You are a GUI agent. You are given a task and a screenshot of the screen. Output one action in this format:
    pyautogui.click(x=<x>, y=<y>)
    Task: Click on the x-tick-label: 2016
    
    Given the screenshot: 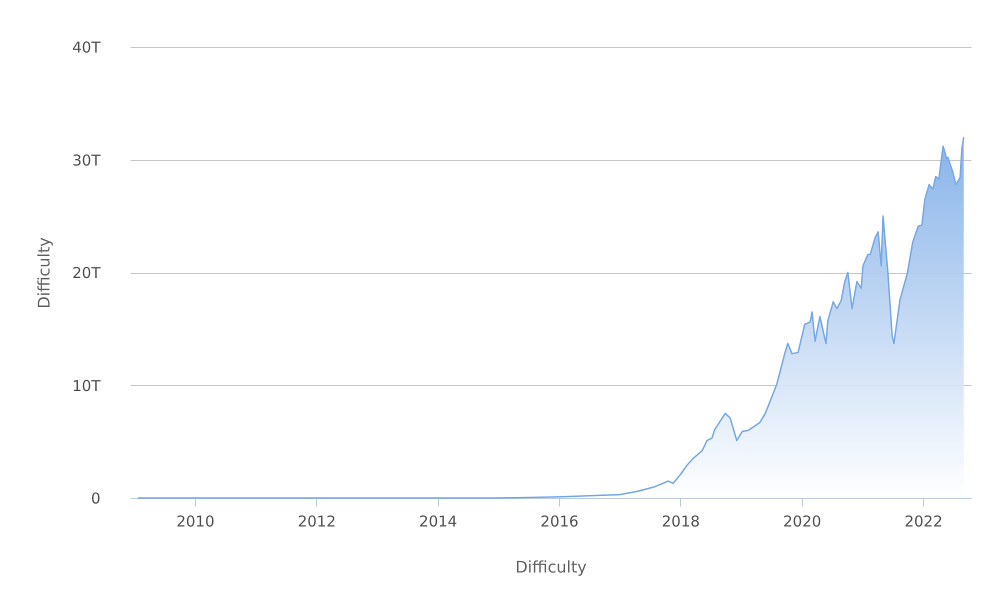 What is the action you would take?
    pyautogui.click(x=559, y=521)
    